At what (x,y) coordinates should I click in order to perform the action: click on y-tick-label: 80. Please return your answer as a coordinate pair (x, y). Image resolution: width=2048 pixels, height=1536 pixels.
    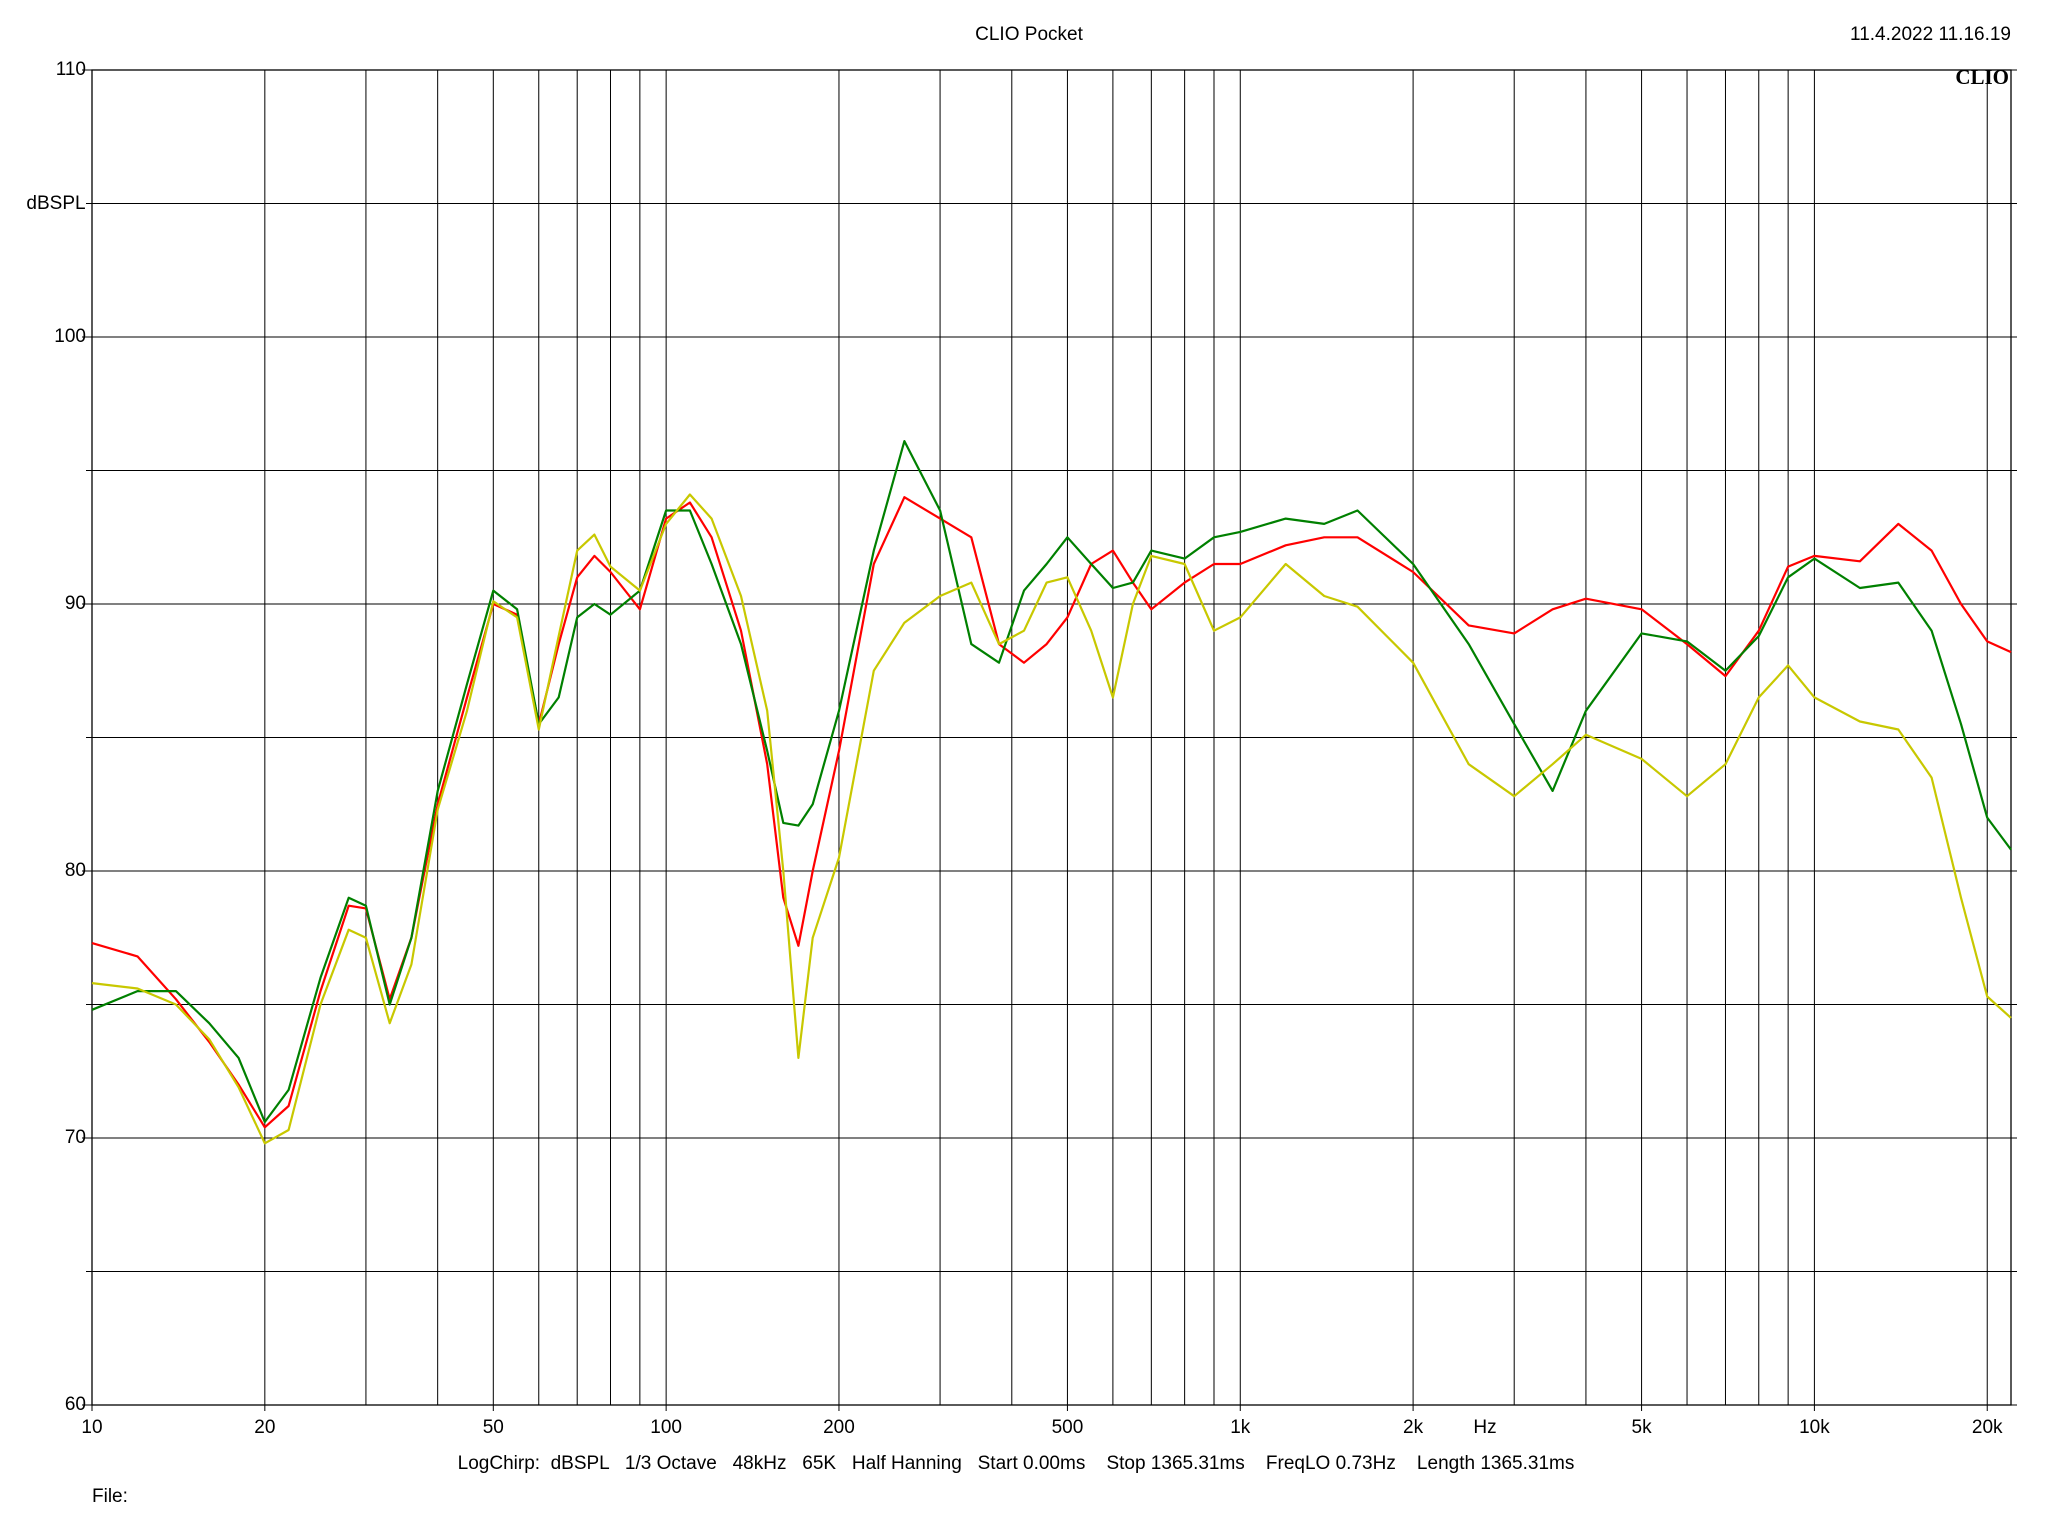
    Looking at the image, I should click on (75, 870).